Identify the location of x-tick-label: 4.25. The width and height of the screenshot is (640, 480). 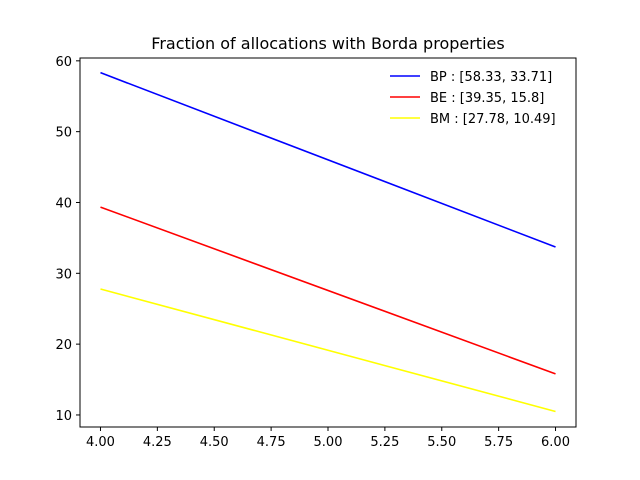
(157, 442).